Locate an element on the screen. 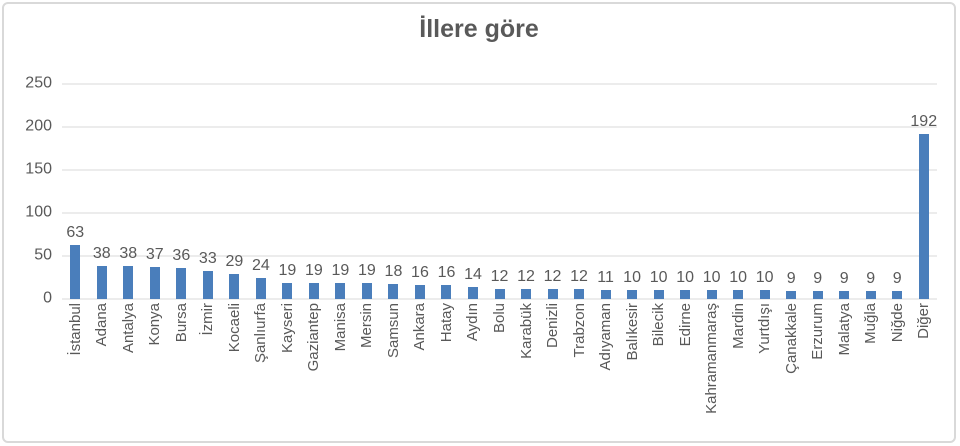 The width and height of the screenshot is (960, 446). x-axis-label: Hatay is located at coordinates (446, 323).